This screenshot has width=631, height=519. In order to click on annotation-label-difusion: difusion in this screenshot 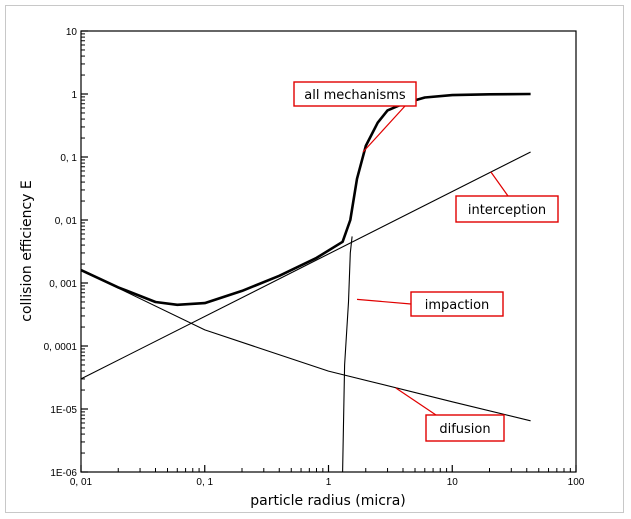, I will do `click(464, 429)`.